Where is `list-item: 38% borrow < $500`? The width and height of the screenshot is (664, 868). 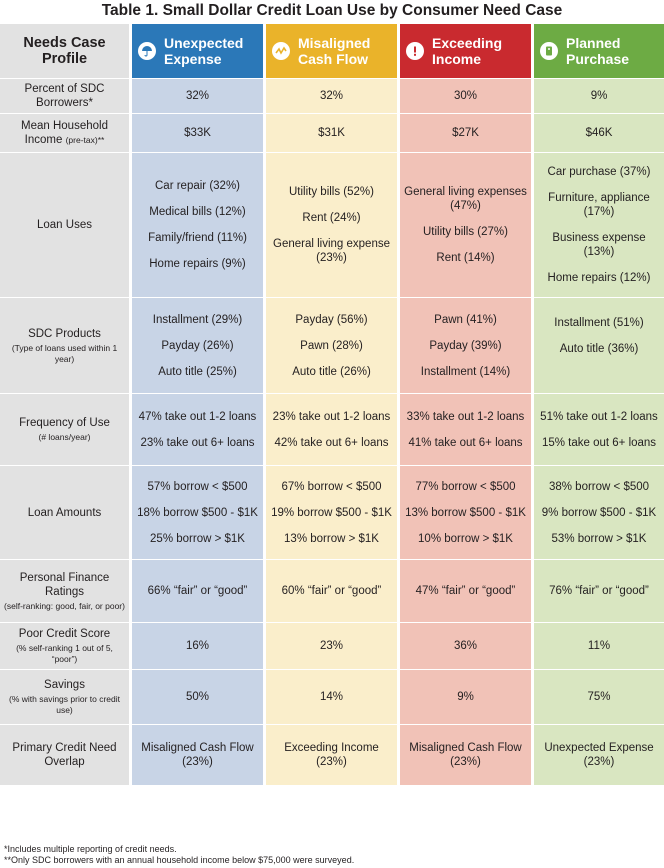
list-item: 38% borrow < $500 is located at coordinates (599, 486).